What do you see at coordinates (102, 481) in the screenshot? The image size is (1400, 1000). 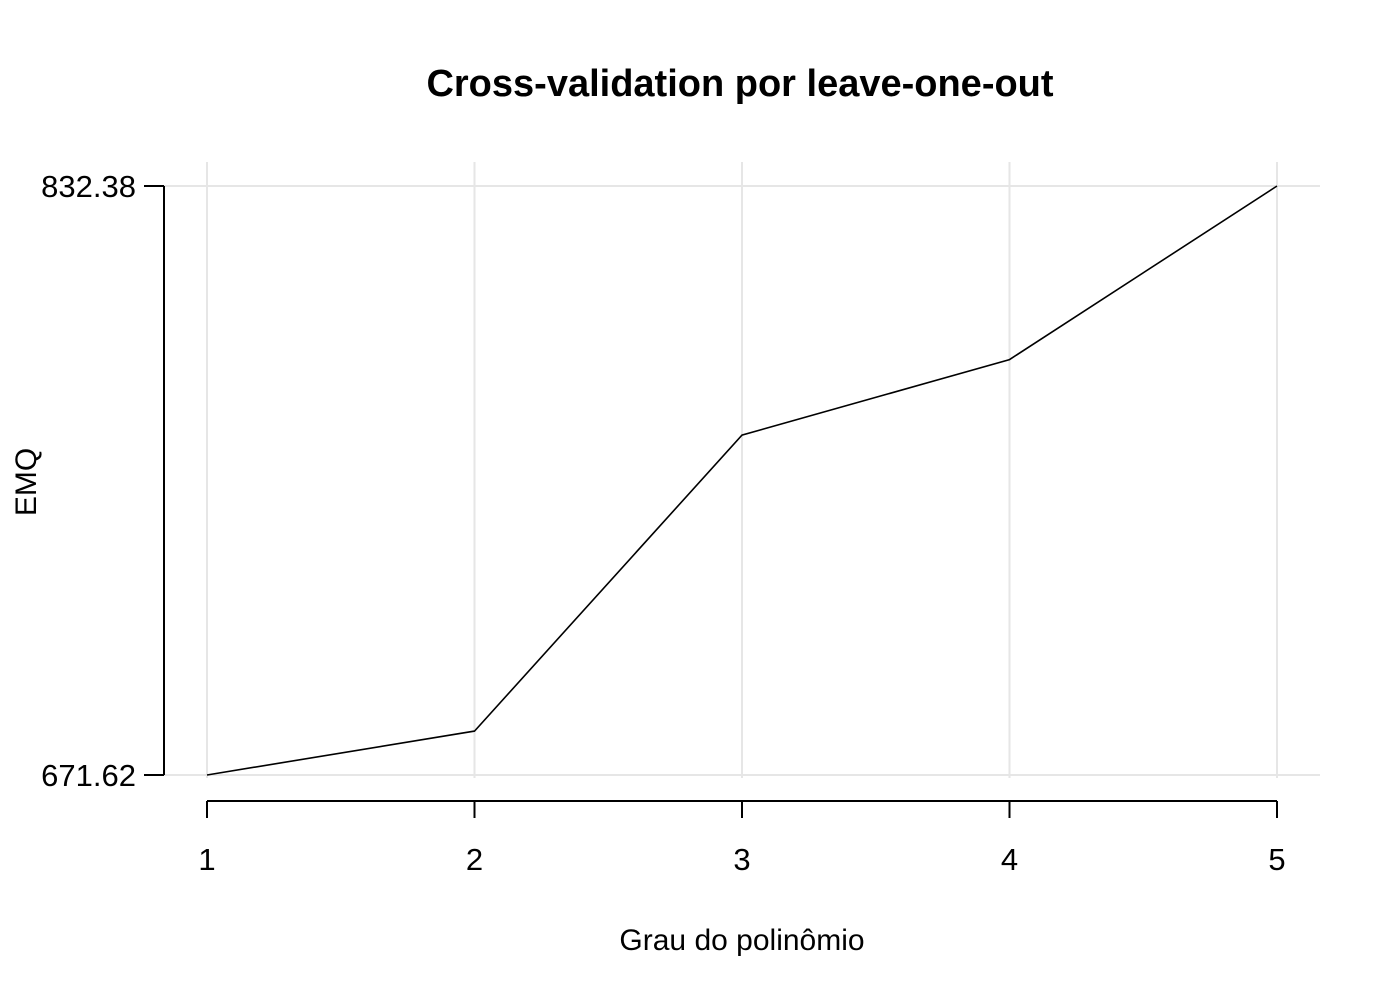 I see `y-axis-ticks: 832.38 671.62` at bounding box center [102, 481].